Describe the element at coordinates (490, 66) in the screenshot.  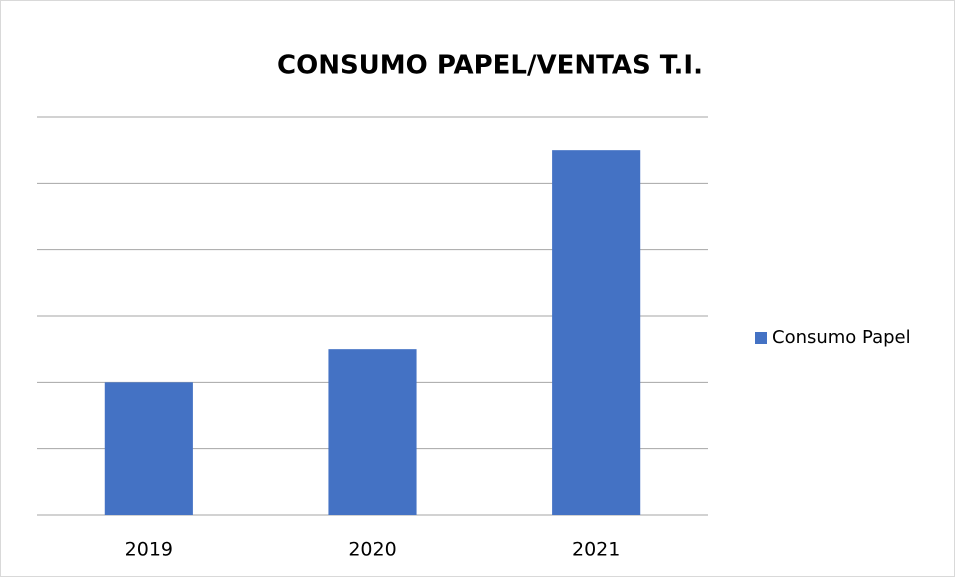
I see `chart-title: CONSUMO PAPEL/VENTAS T.I.` at that location.